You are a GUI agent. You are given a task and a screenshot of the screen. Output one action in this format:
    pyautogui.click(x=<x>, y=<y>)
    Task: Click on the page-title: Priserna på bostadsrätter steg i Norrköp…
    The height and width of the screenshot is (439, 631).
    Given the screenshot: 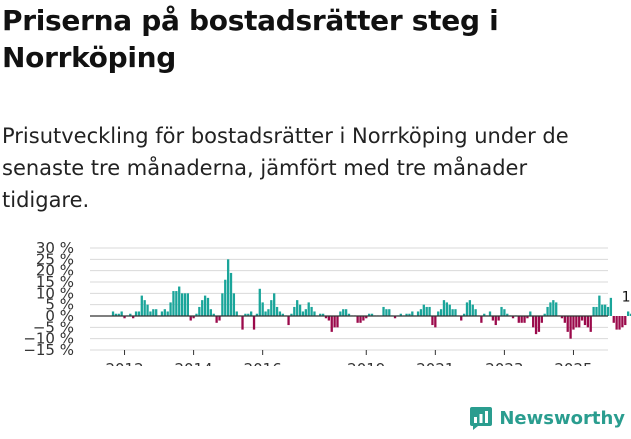 What is the action you would take?
    pyautogui.click(x=250, y=39)
    